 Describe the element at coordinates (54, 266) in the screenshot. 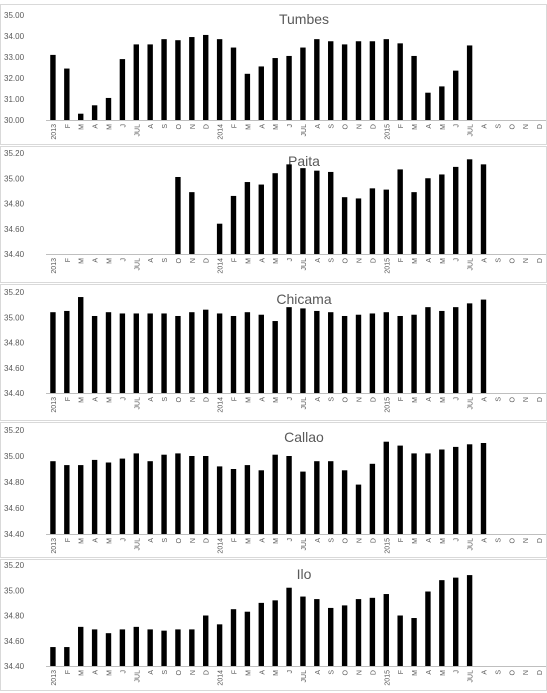

I see `x-tick-label: 2013` at that location.